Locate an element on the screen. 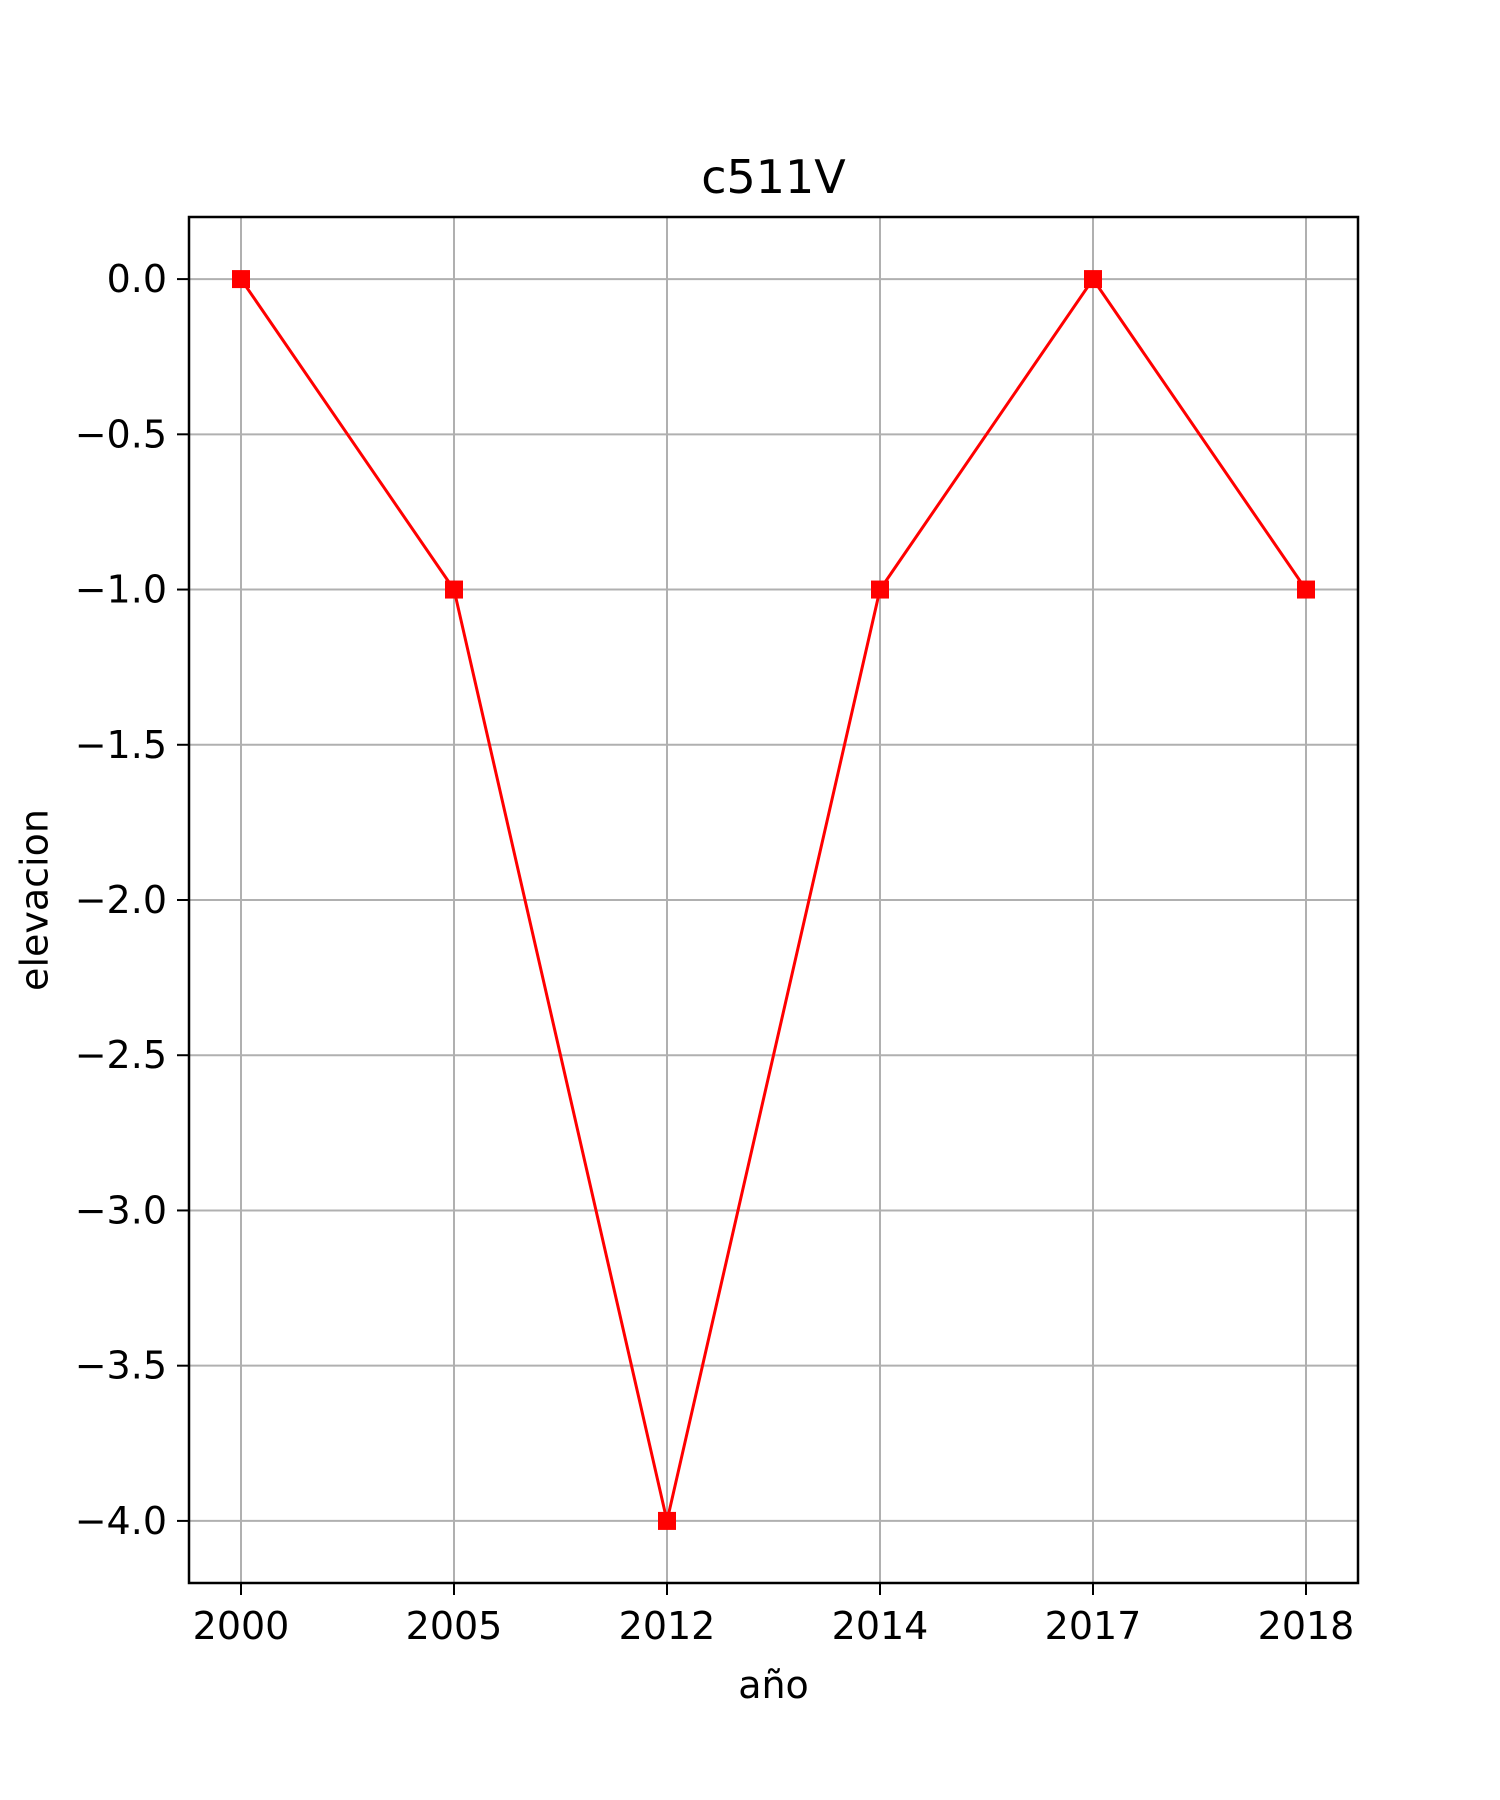 The width and height of the screenshot is (1500, 1800). y-tick-label: 0.0 is located at coordinates (137, 279).